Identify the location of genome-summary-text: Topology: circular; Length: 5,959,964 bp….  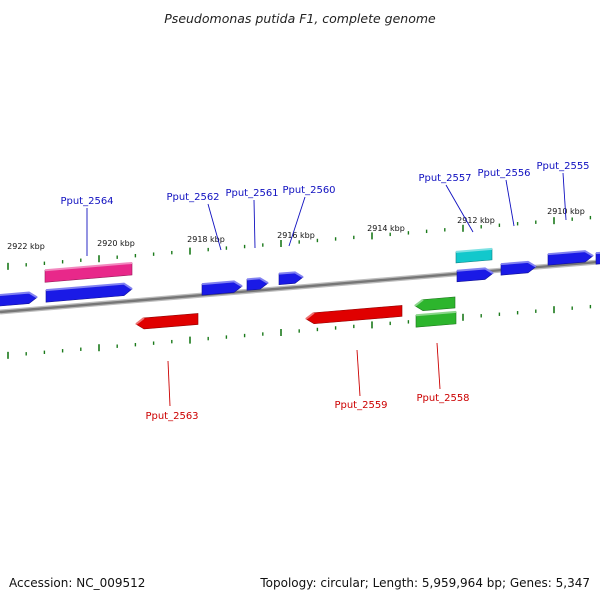
(425, 583).